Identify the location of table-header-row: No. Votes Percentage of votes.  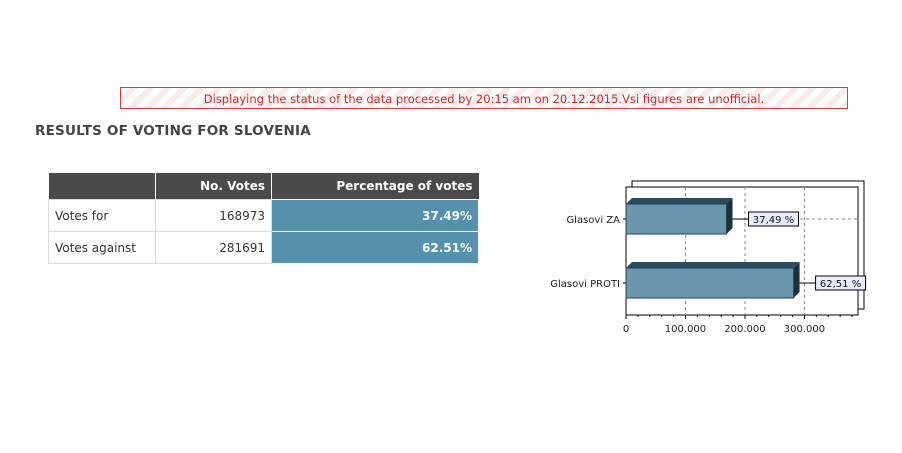
(263, 186).